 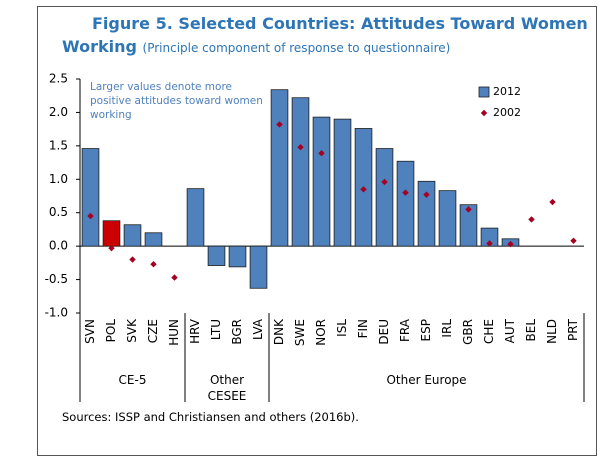 What do you see at coordinates (174, 332) in the screenshot?
I see `x-tick-label: HUN` at bounding box center [174, 332].